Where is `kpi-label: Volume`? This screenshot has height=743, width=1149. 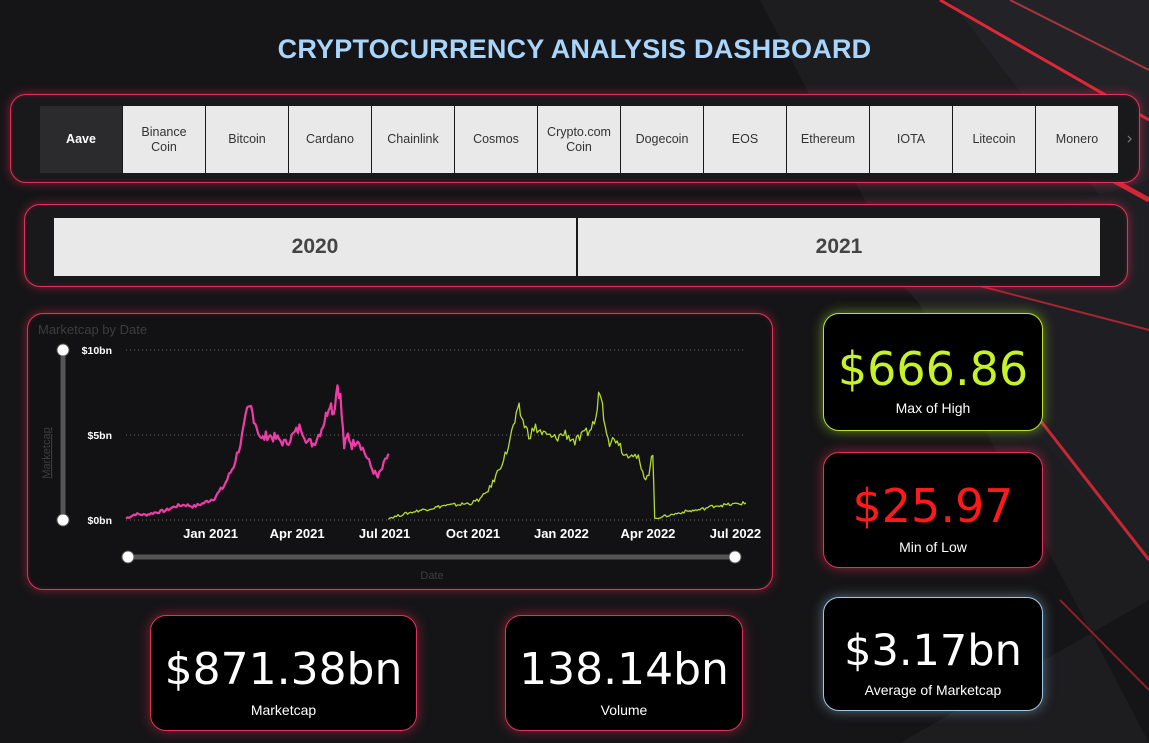
kpi-label: Volume is located at coordinates (624, 710).